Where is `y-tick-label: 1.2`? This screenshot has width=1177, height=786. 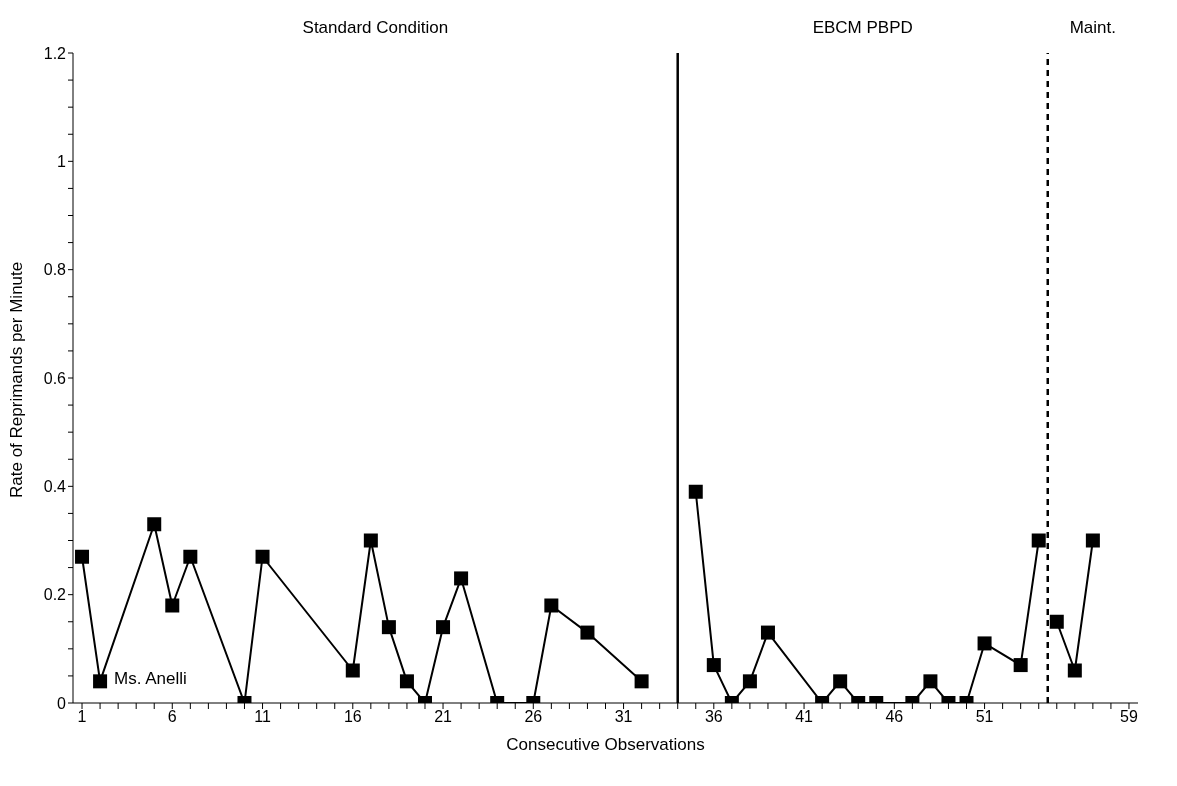
y-tick-label: 1.2 is located at coordinates (55, 53).